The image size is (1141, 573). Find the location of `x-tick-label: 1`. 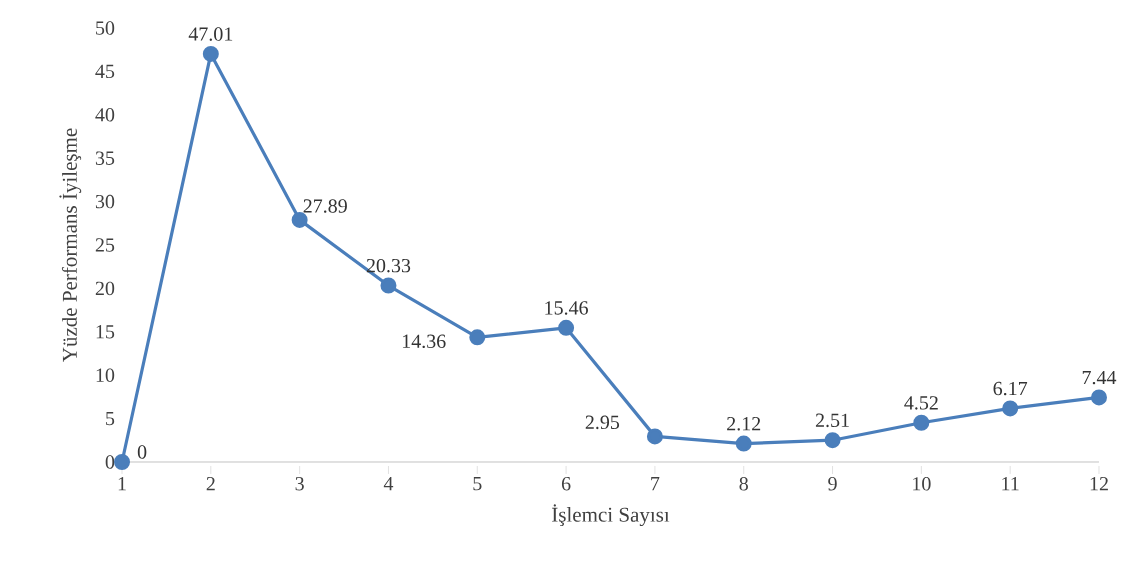

x-tick-label: 1 is located at coordinates (122, 484).